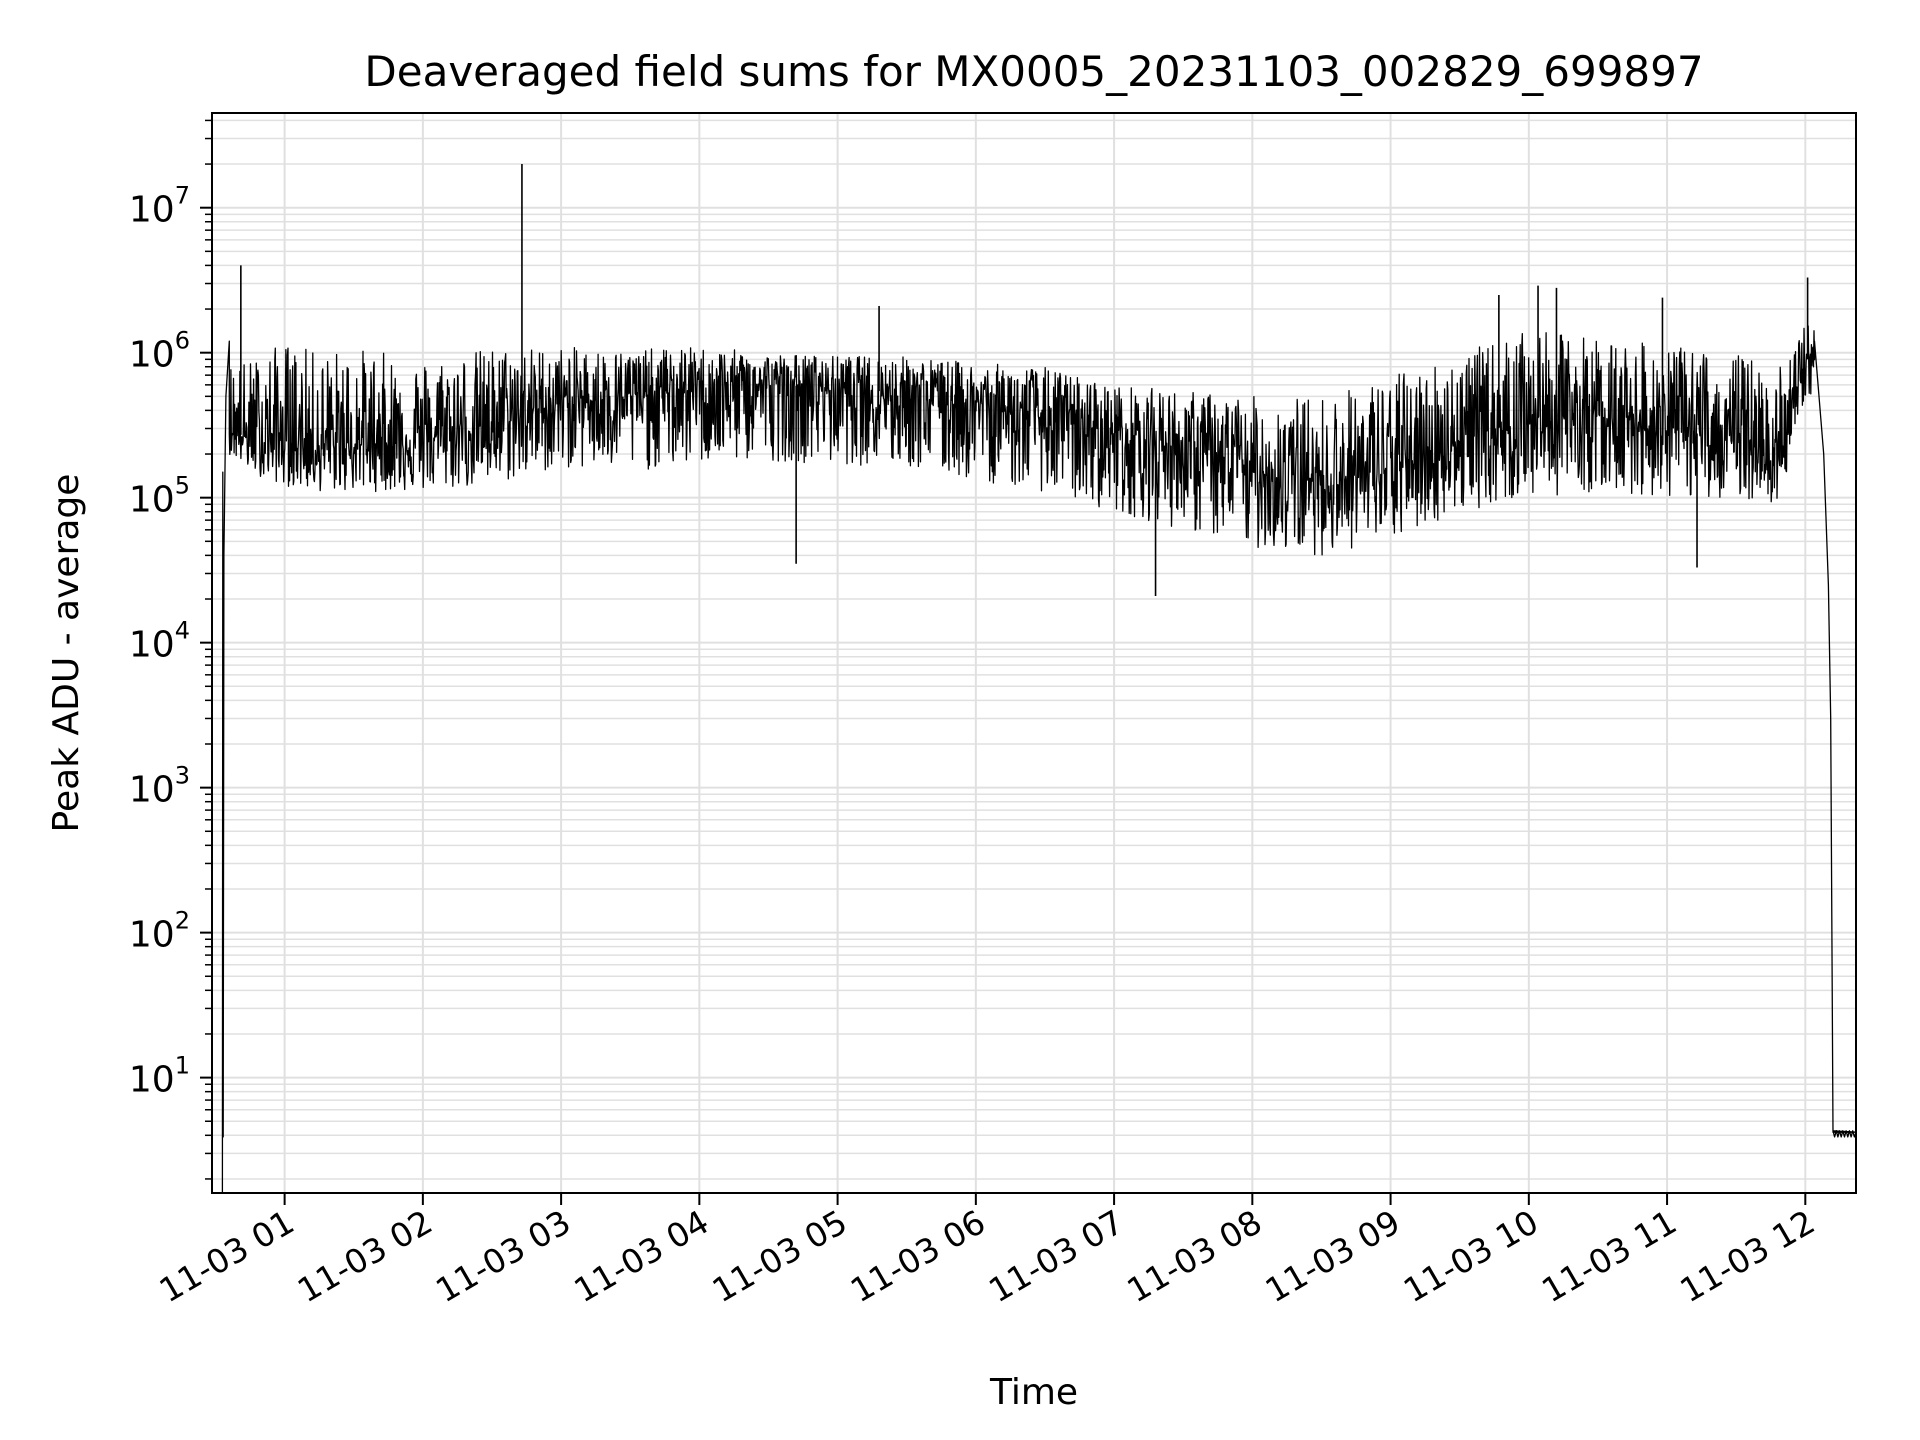 This screenshot has height=1440, width=1920. What do you see at coordinates (182, 631) in the screenshot?
I see `y-tick-exponent: 4` at bounding box center [182, 631].